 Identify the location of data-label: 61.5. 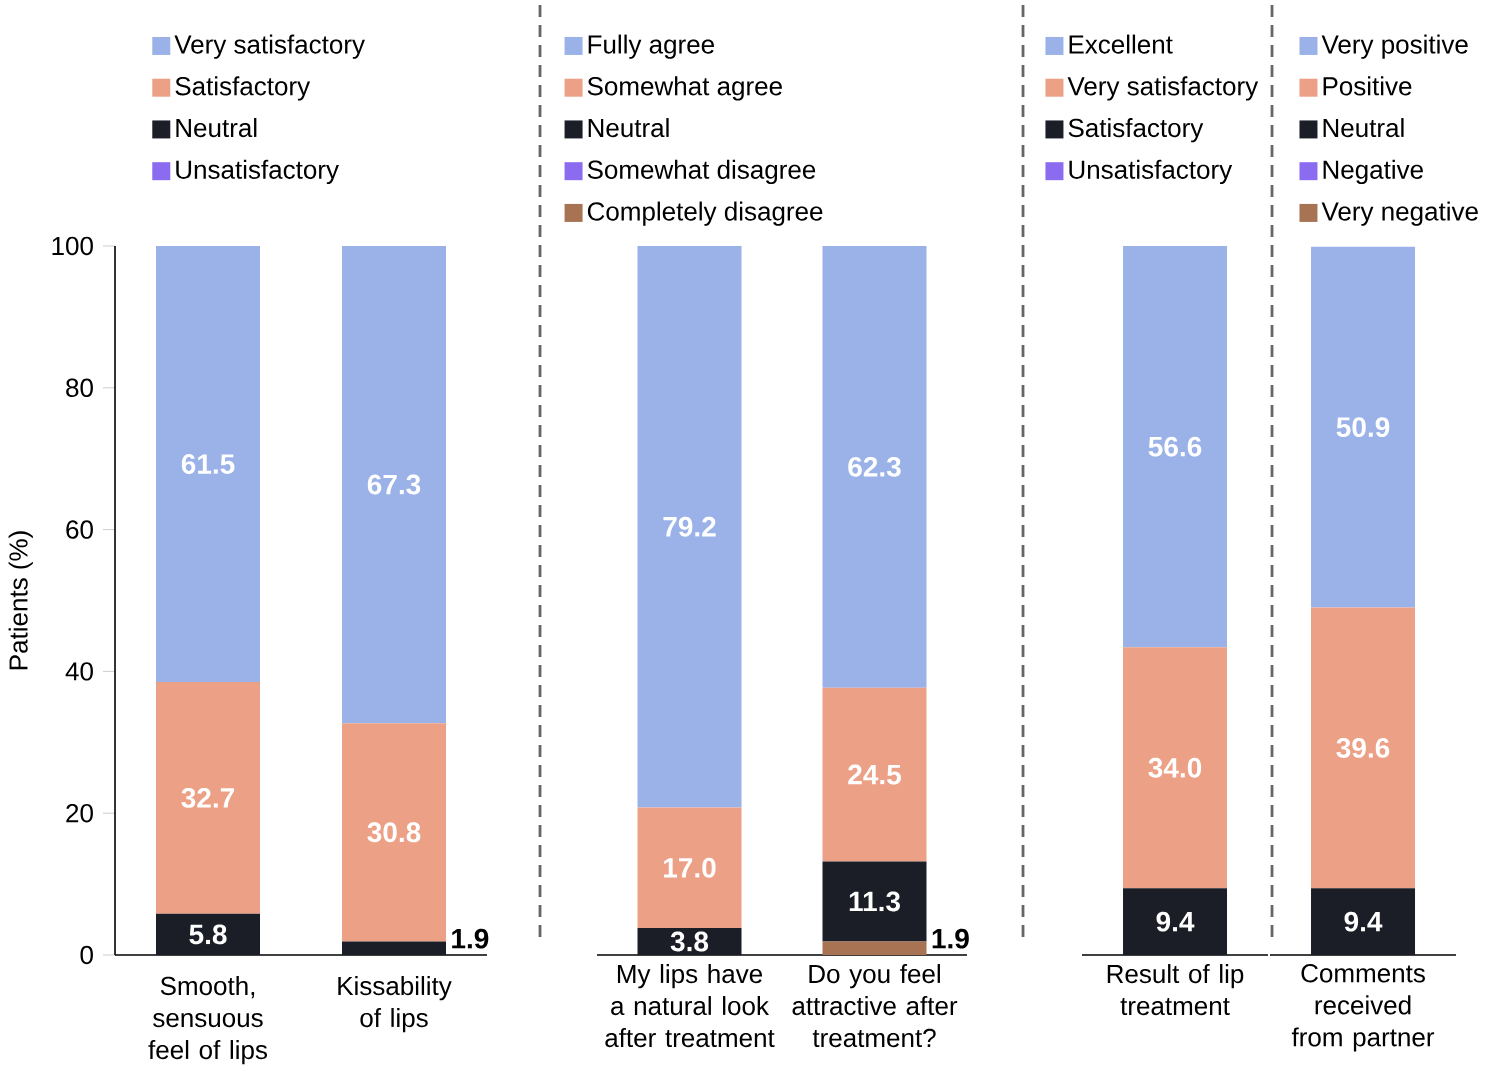
(208, 464).